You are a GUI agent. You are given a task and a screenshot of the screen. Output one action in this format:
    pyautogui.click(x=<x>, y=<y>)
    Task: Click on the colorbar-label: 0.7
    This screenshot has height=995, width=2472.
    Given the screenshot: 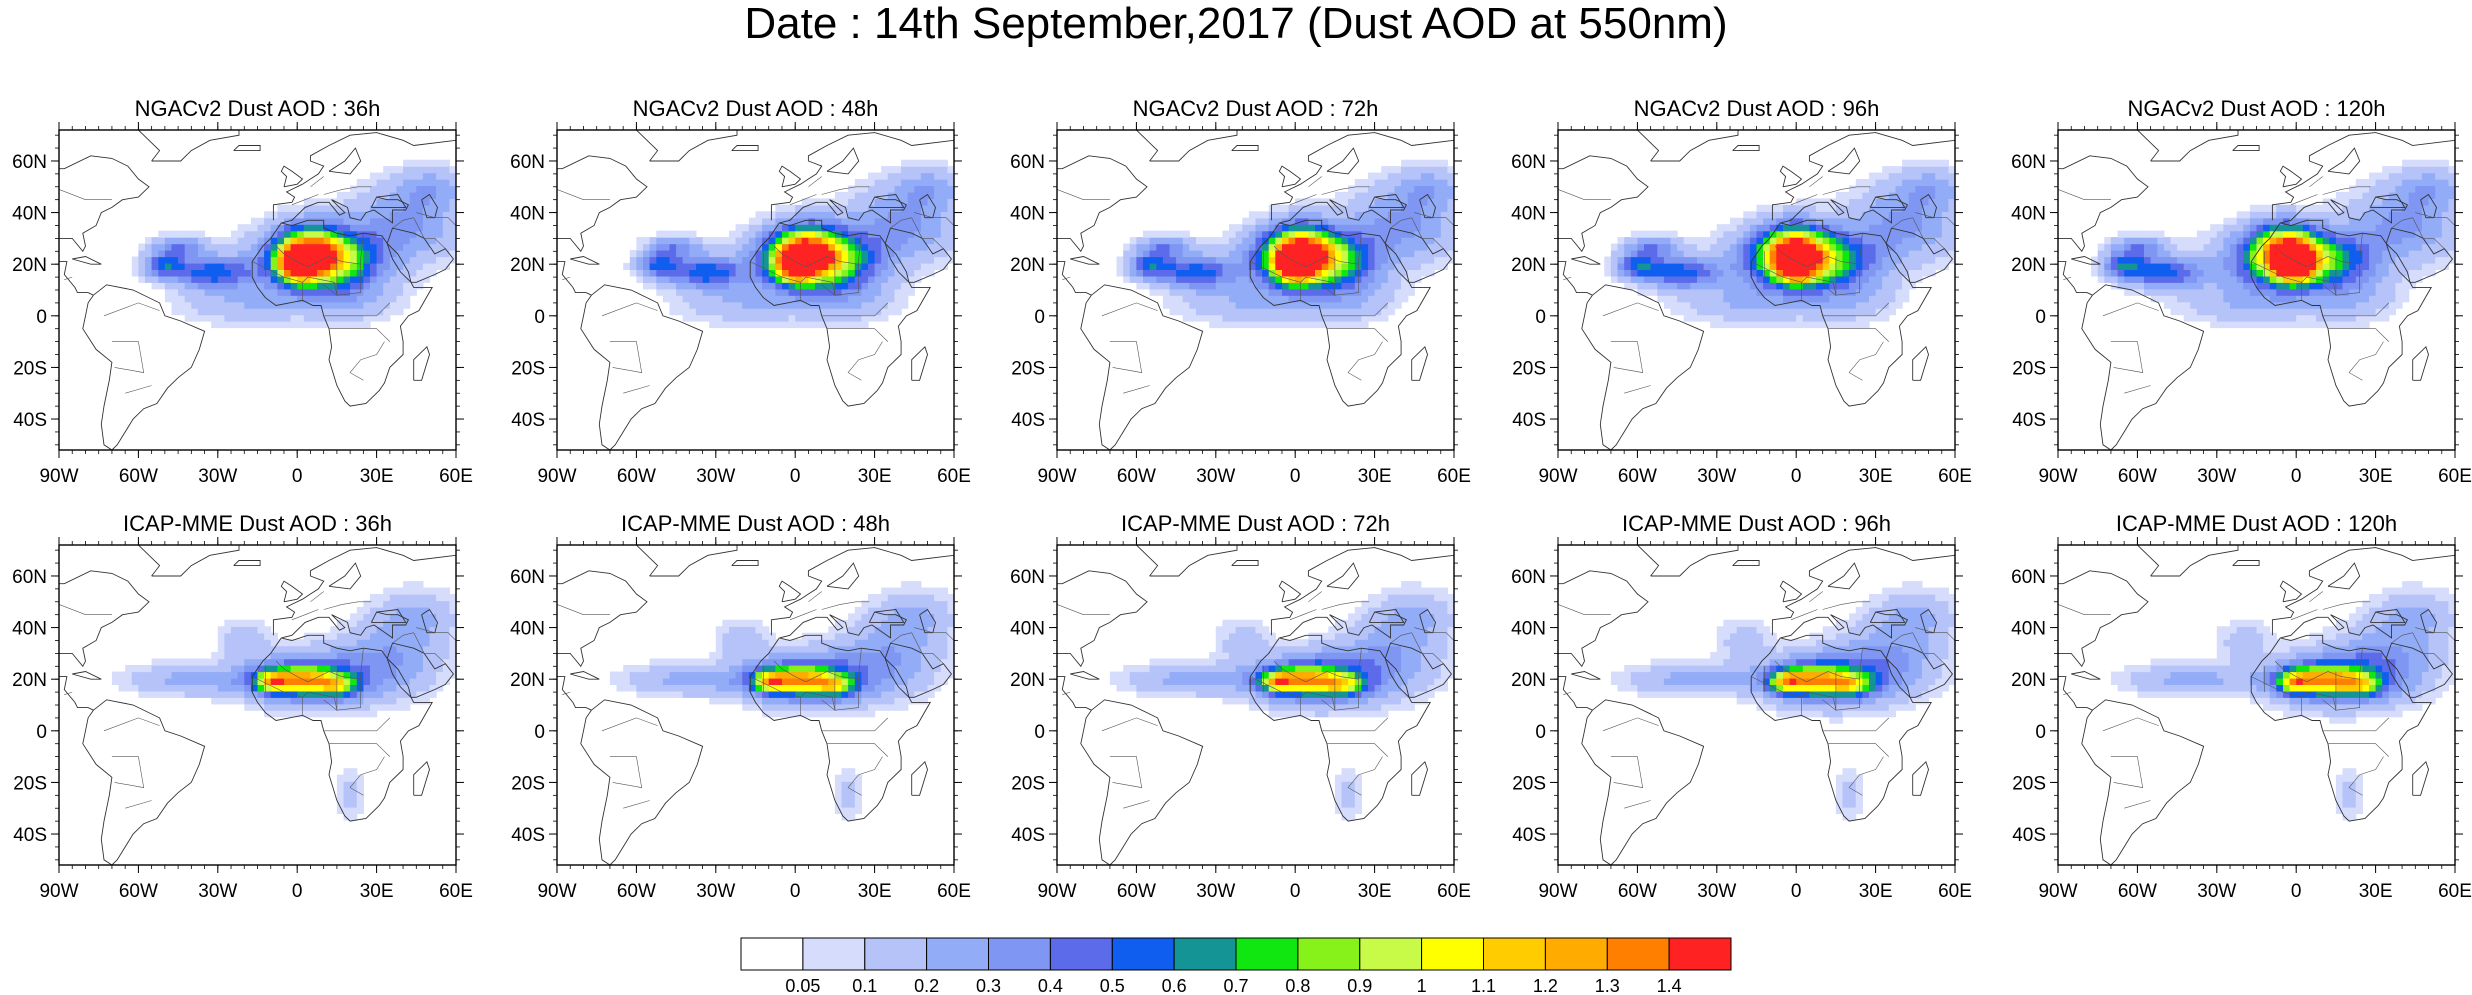 What is the action you would take?
    pyautogui.click(x=1235, y=985)
    